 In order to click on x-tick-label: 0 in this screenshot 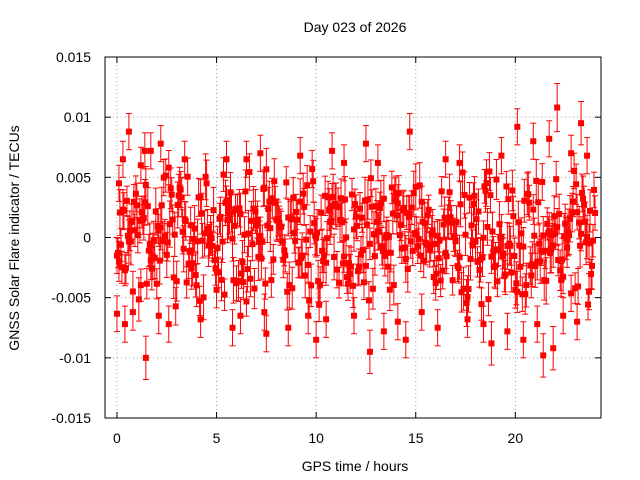, I will do `click(117, 438)`.